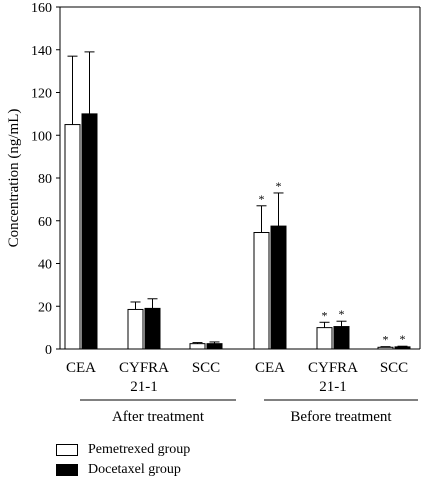 The width and height of the screenshot is (436, 481). I want to click on y-tick-label: 160, so click(41, 8).